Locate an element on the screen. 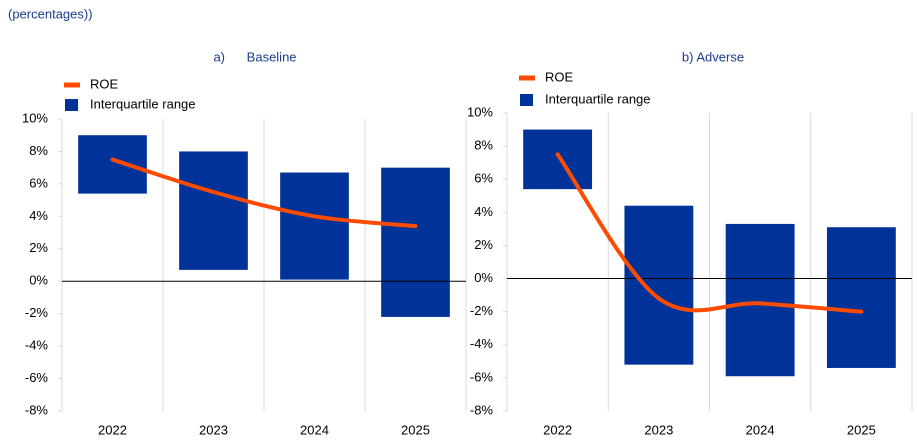 Image resolution: width=918 pixels, height=441 pixels. subtitle: (percentages)) is located at coordinates (50, 13).